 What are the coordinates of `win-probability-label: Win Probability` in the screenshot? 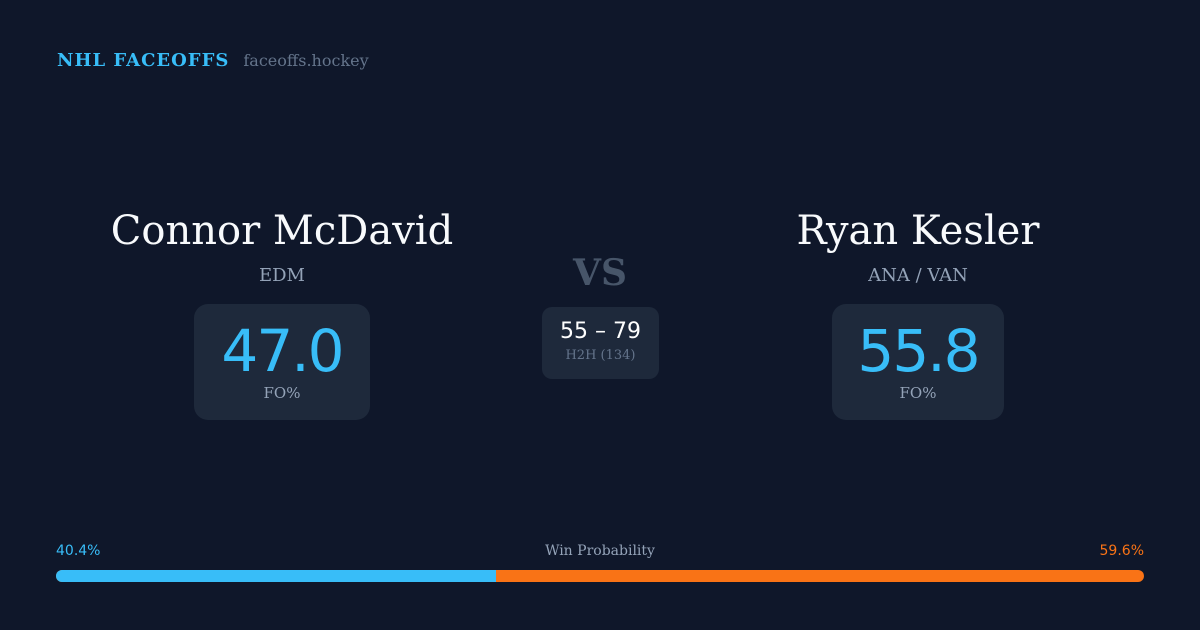 It's located at (600, 551).